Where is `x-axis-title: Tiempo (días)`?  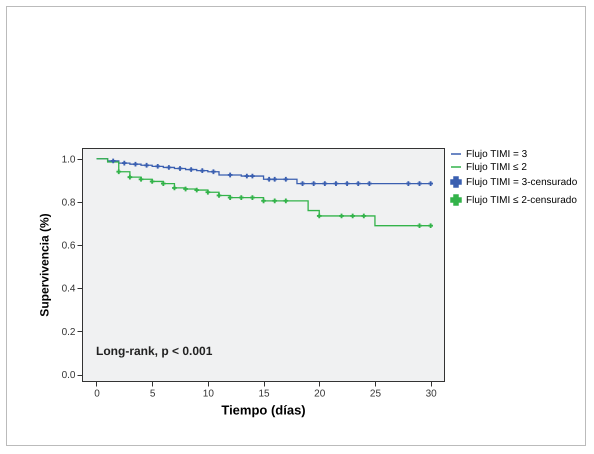
x-axis-title: Tiempo (días) is located at coordinates (263, 410).